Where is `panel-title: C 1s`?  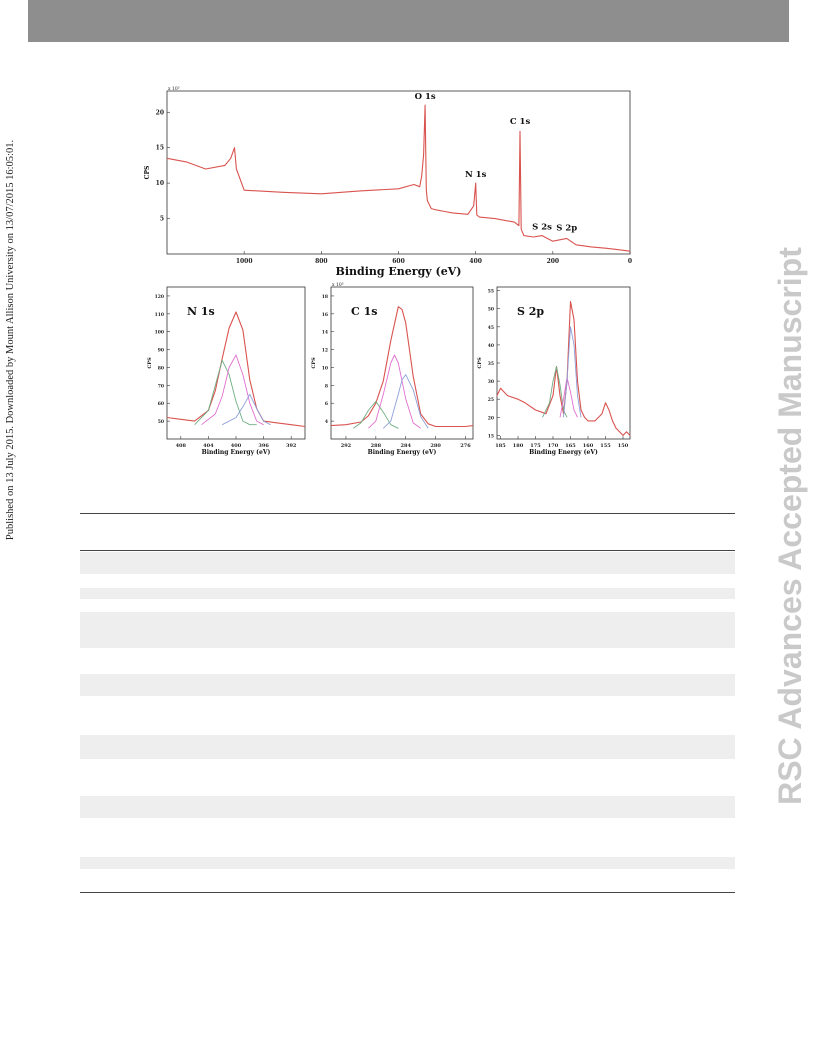
panel-title: C 1s is located at coordinates (364, 311).